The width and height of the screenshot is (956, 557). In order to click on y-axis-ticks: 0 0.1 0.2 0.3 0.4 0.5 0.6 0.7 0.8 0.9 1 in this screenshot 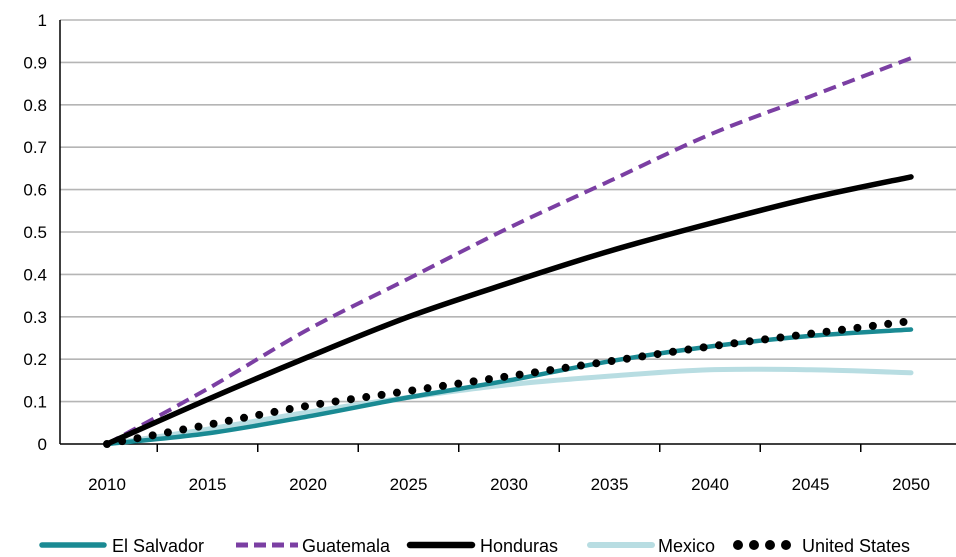, I will do `click(35, 232)`.